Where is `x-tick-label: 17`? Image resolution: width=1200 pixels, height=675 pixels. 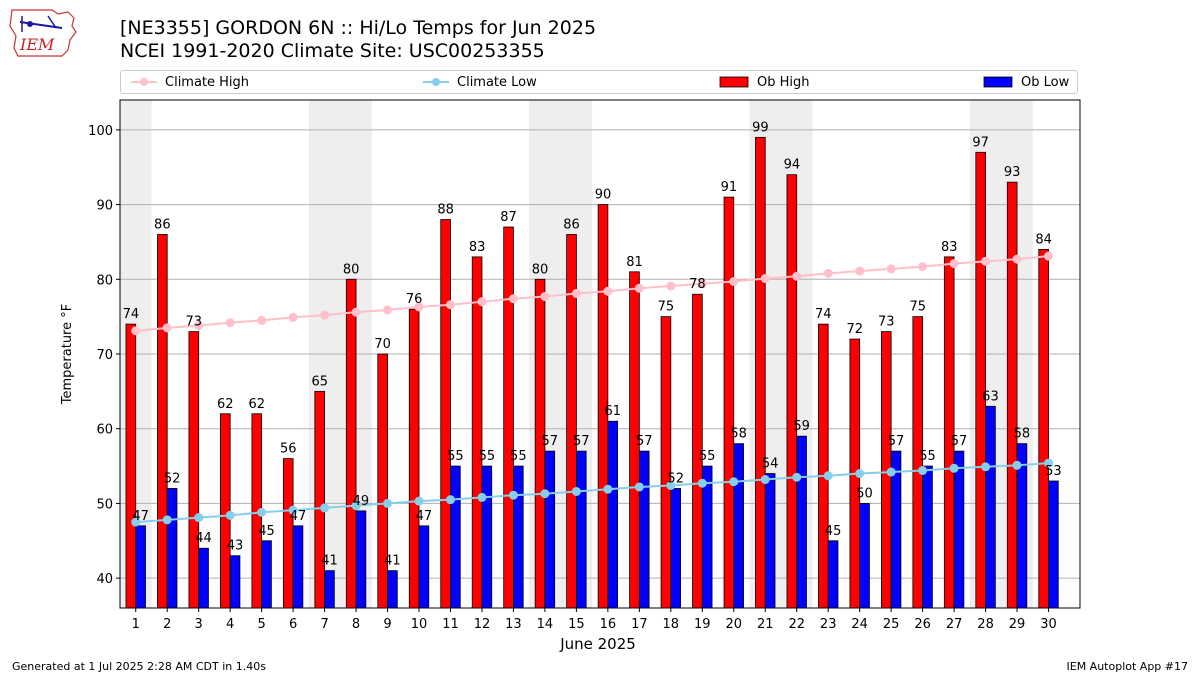
x-tick-label: 17 is located at coordinates (639, 624).